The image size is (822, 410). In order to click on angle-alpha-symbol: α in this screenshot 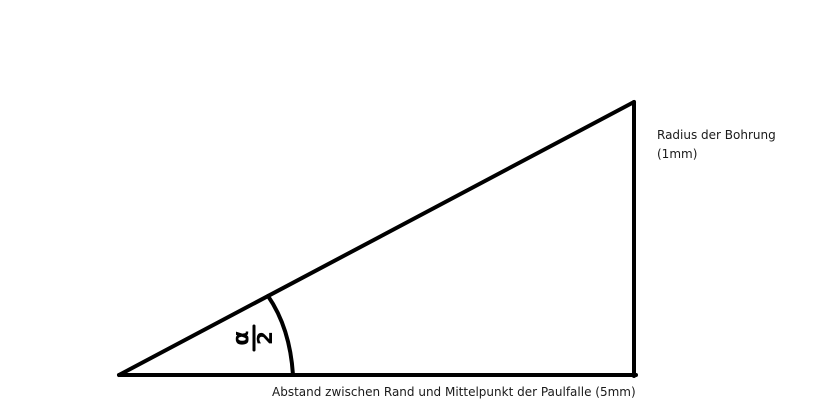, I will do `click(241, 337)`.